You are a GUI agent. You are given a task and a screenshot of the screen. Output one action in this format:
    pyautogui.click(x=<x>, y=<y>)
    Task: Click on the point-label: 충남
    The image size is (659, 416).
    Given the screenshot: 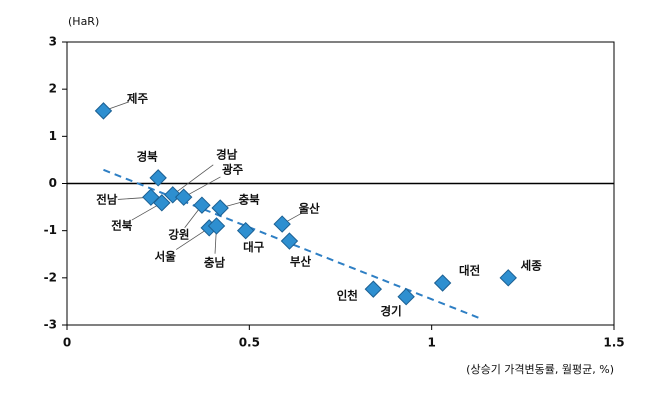 What is the action you would take?
    pyautogui.click(x=215, y=262)
    